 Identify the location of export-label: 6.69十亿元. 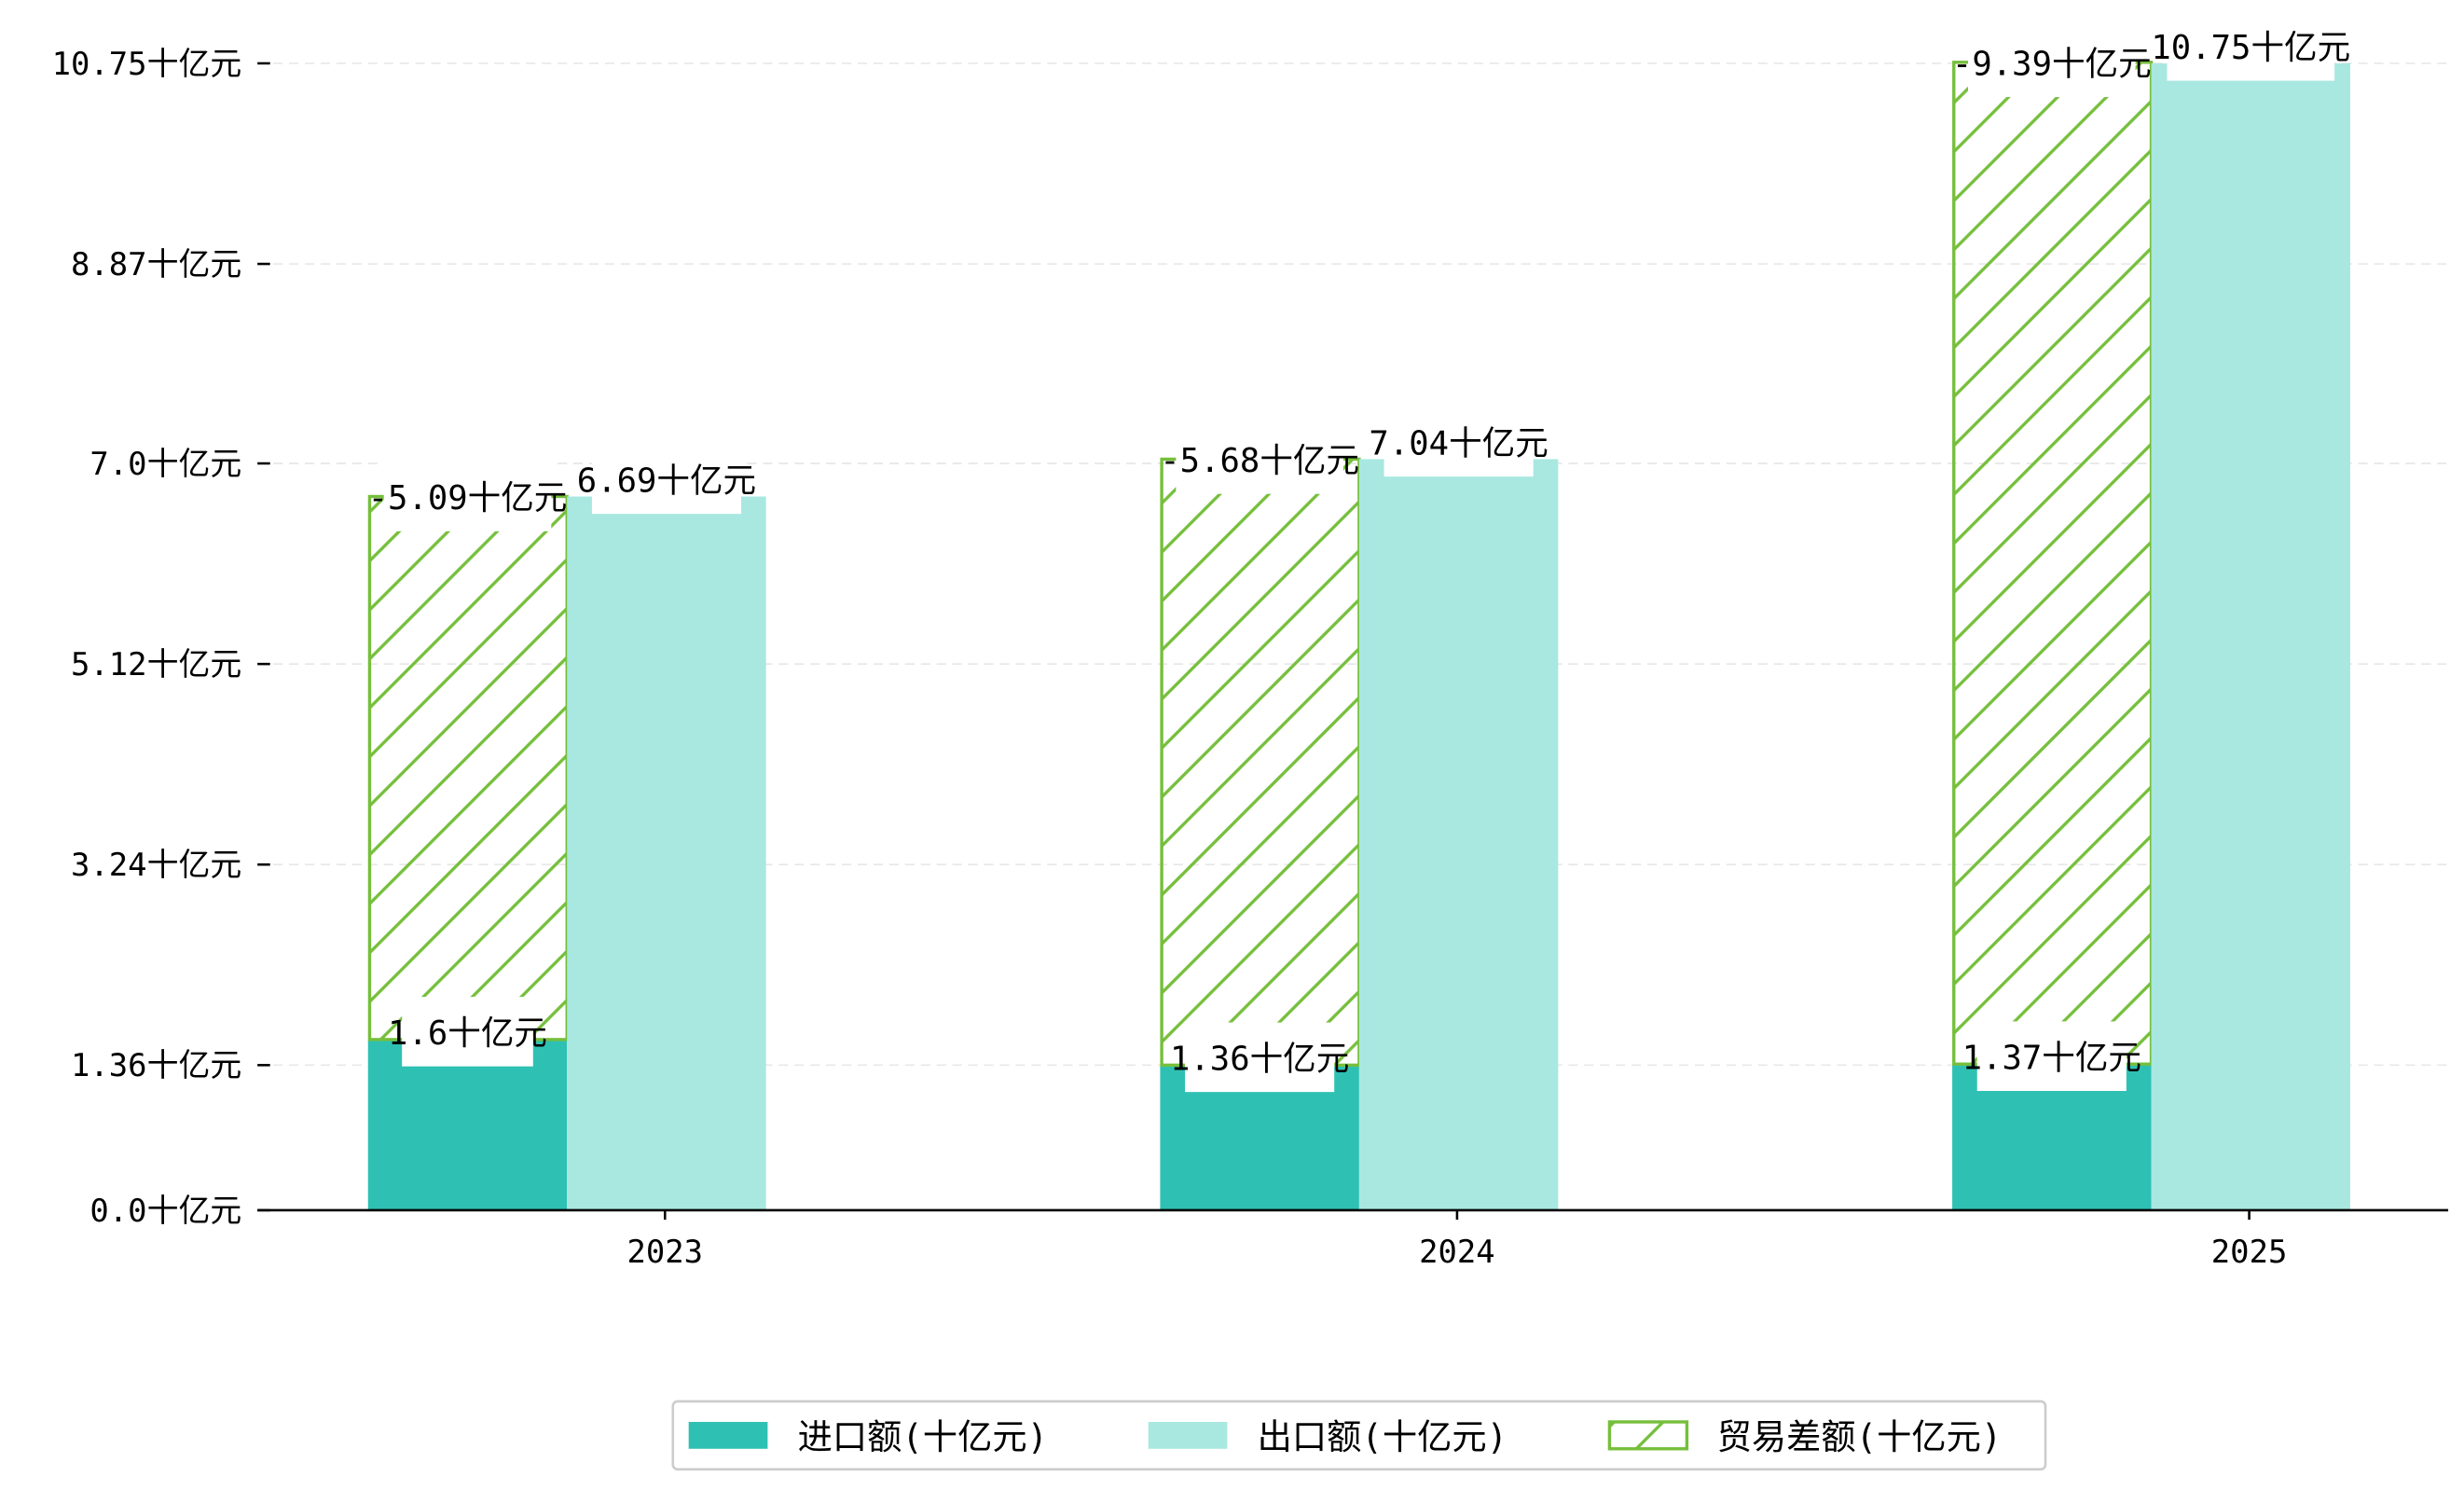
(667, 480).